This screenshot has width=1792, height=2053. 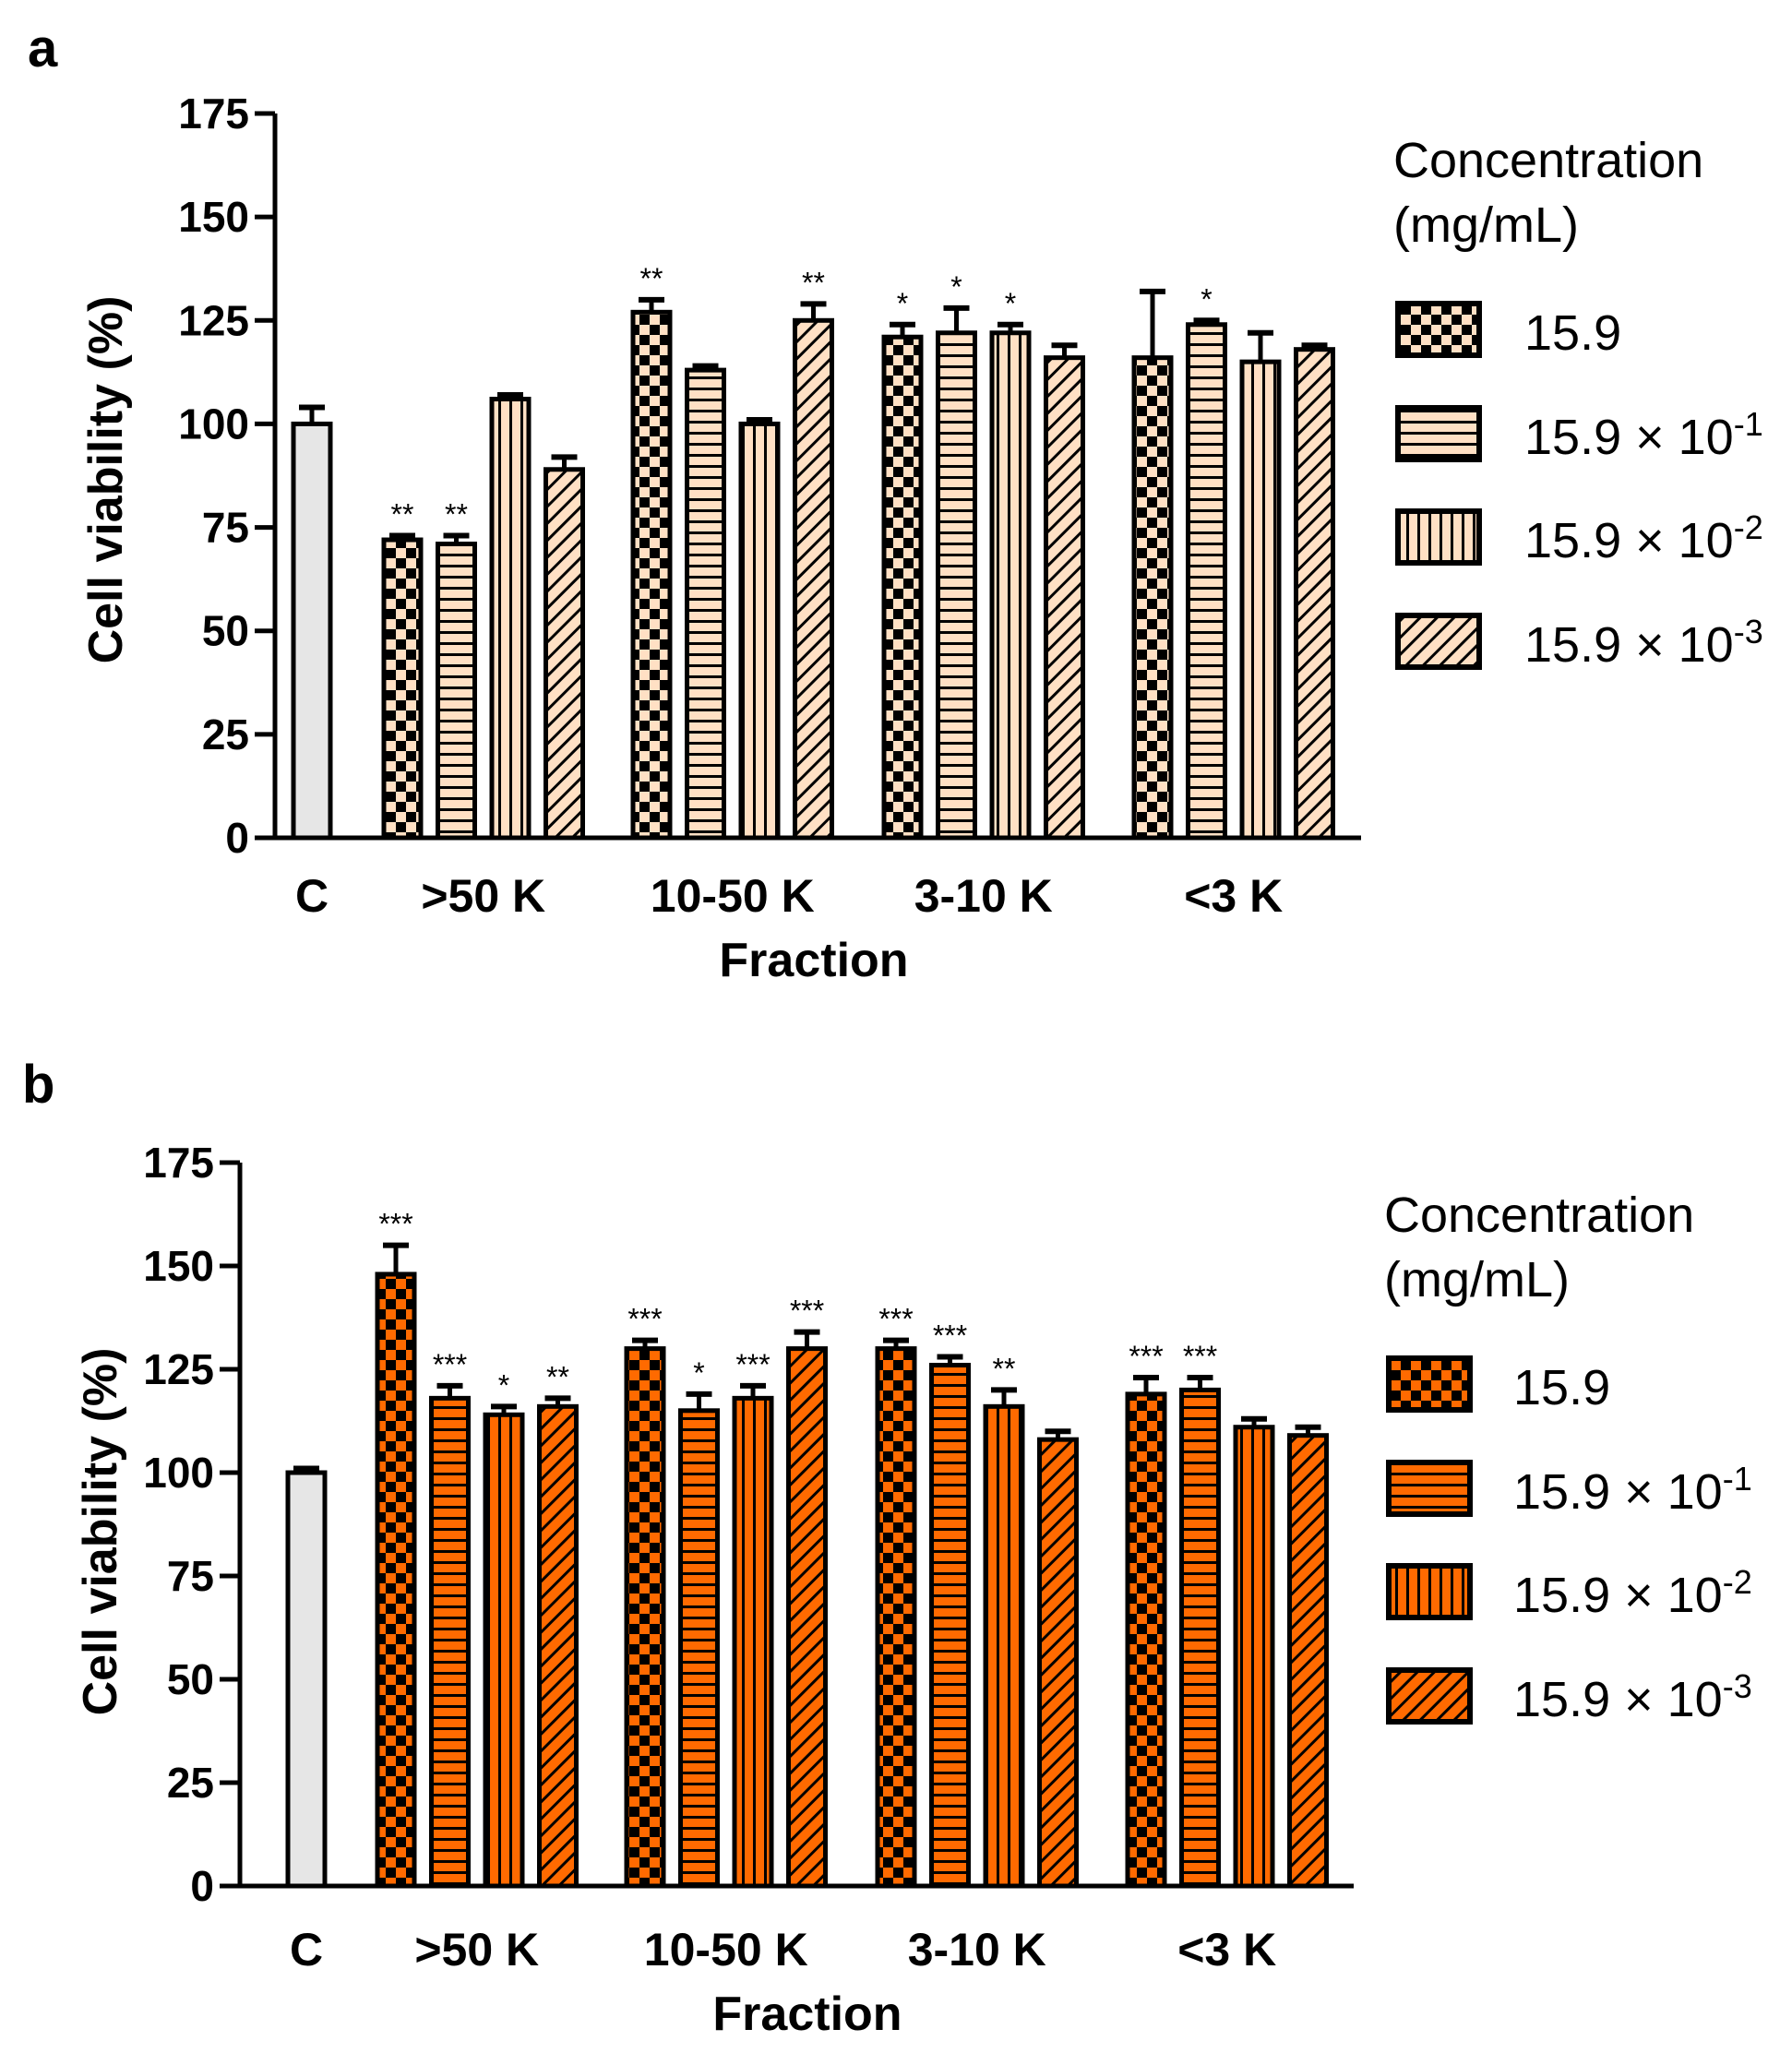 What do you see at coordinates (226, 528) in the screenshot?
I see `y-tick-label: 75` at bounding box center [226, 528].